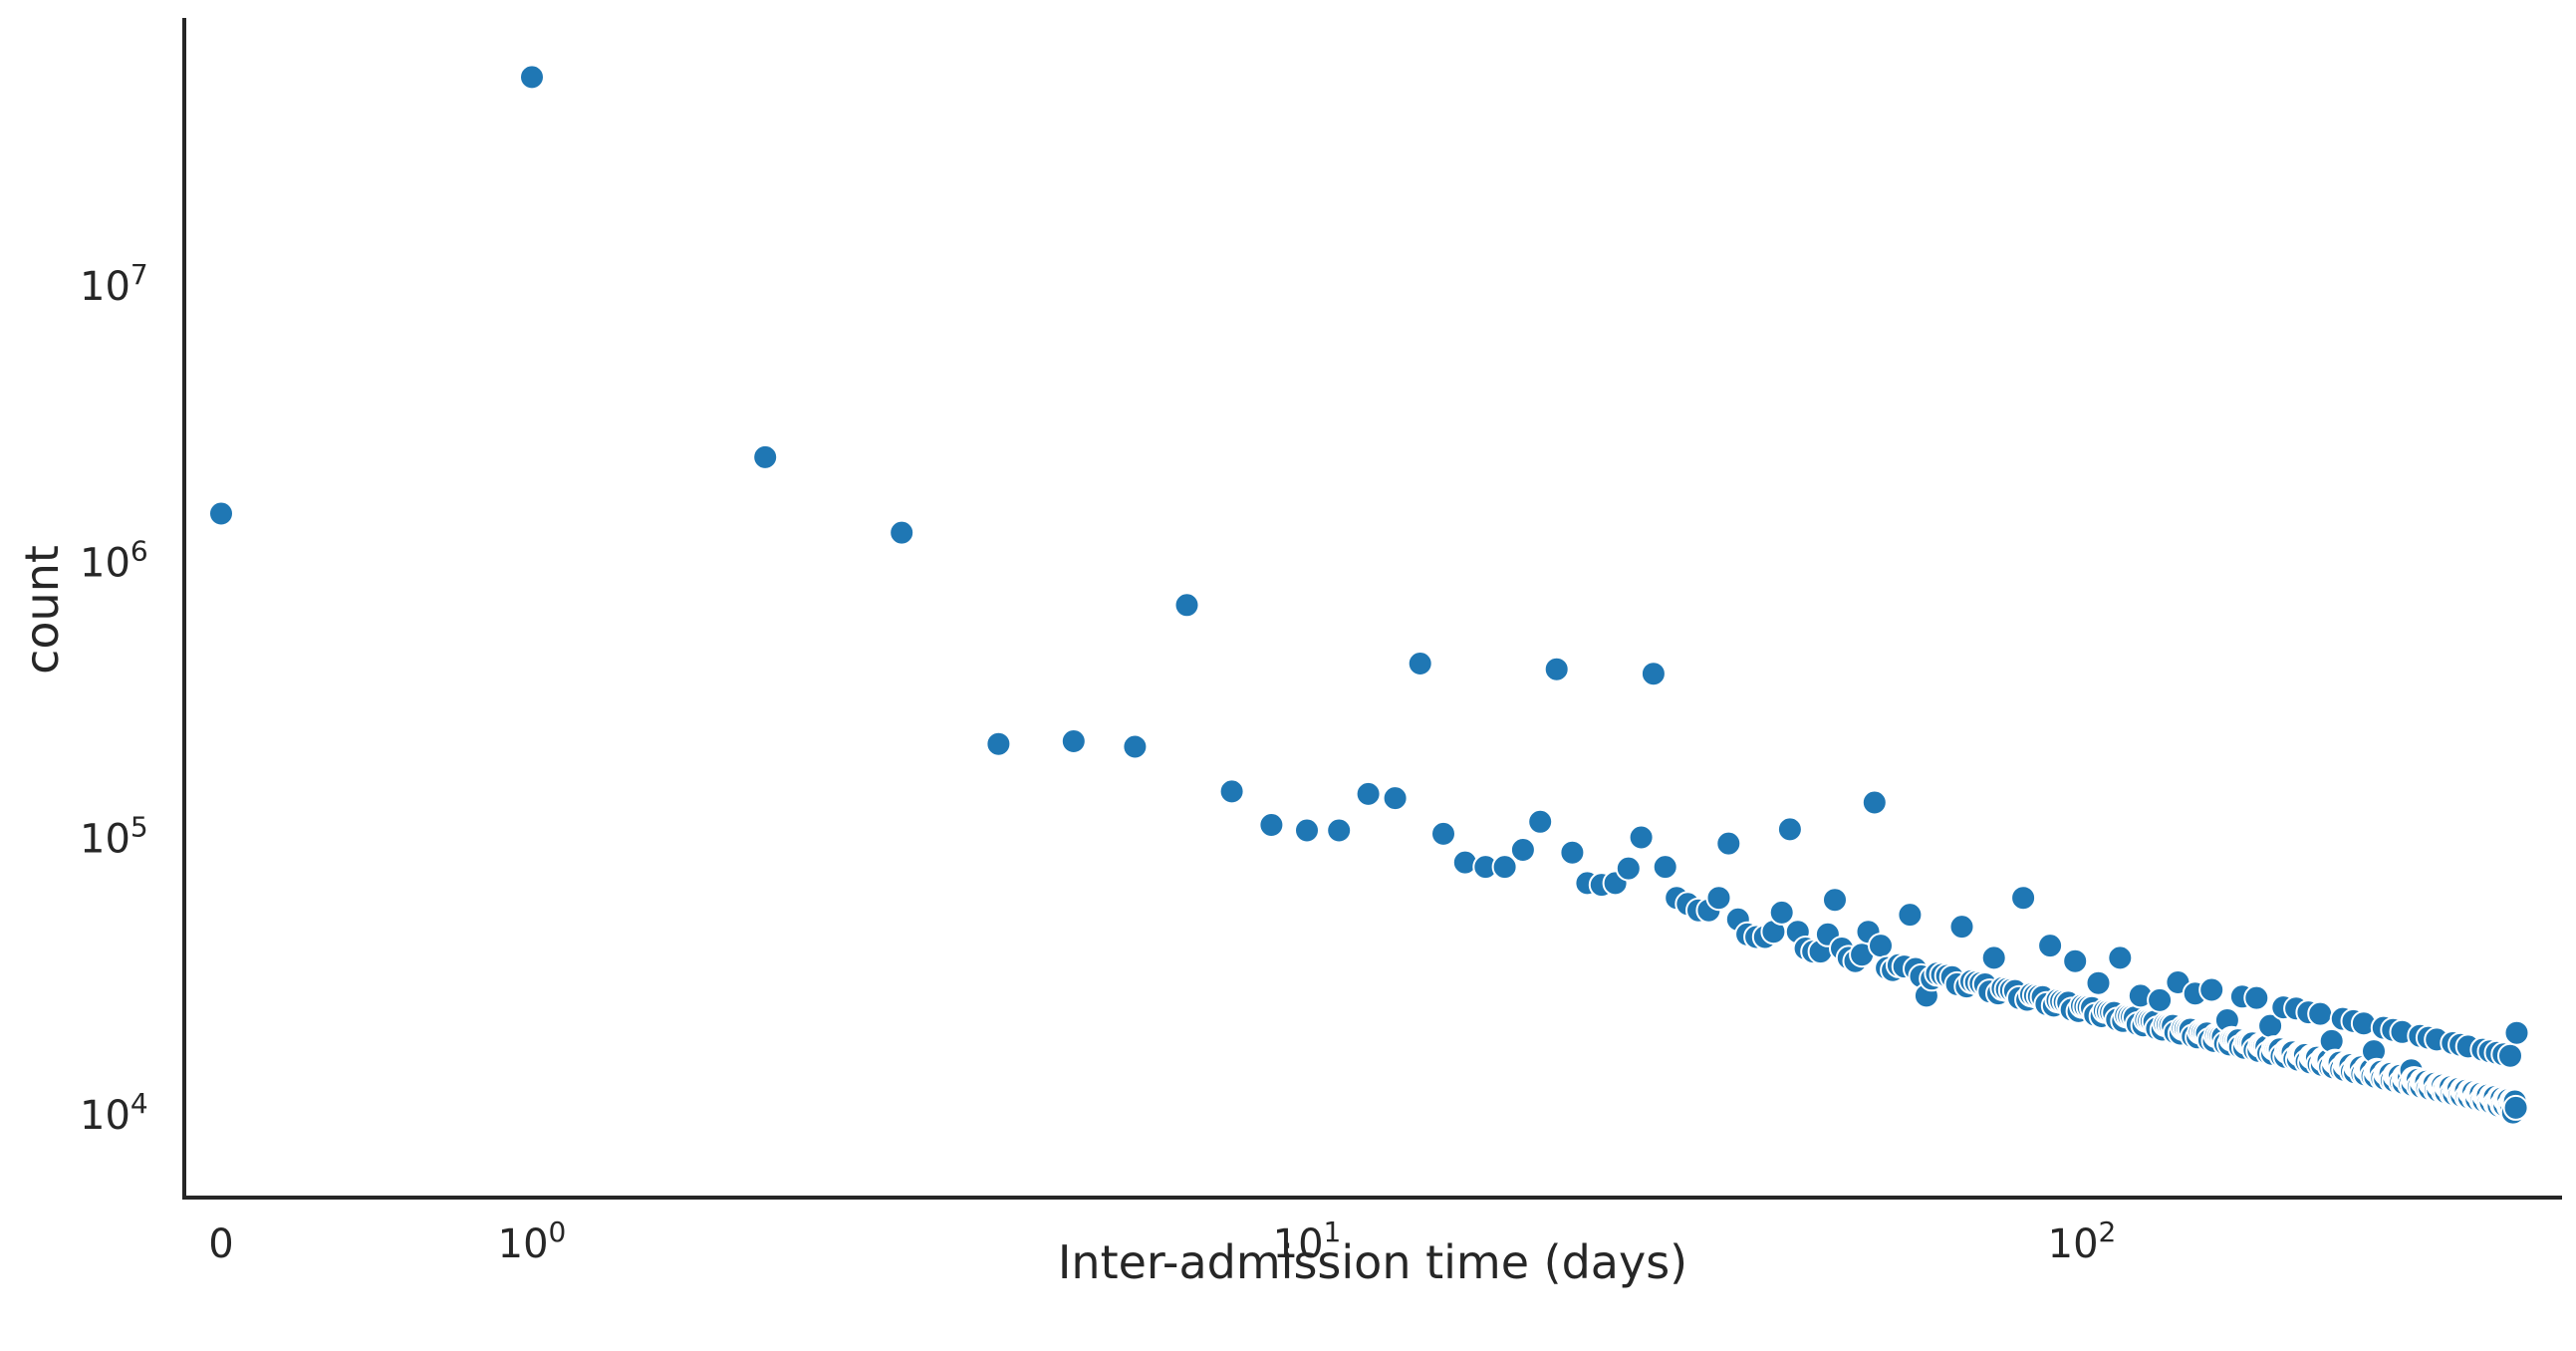 This screenshot has height=1351, width=2576. What do you see at coordinates (220, 1244) in the screenshot?
I see `x-tick-label: 0` at bounding box center [220, 1244].